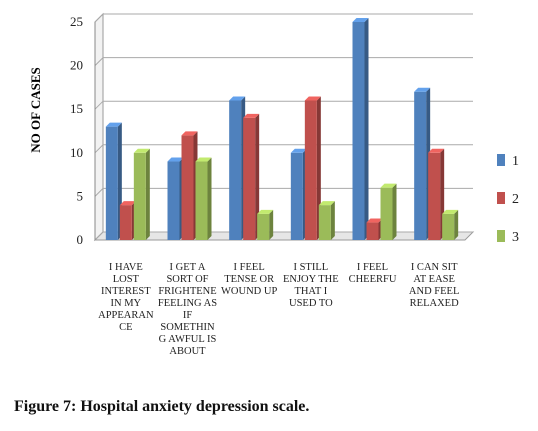 The image size is (538, 431). Describe the element at coordinates (249, 279) in the screenshot. I see `x-tick-label: I FEEL TENSE OR WOUND UP` at that location.